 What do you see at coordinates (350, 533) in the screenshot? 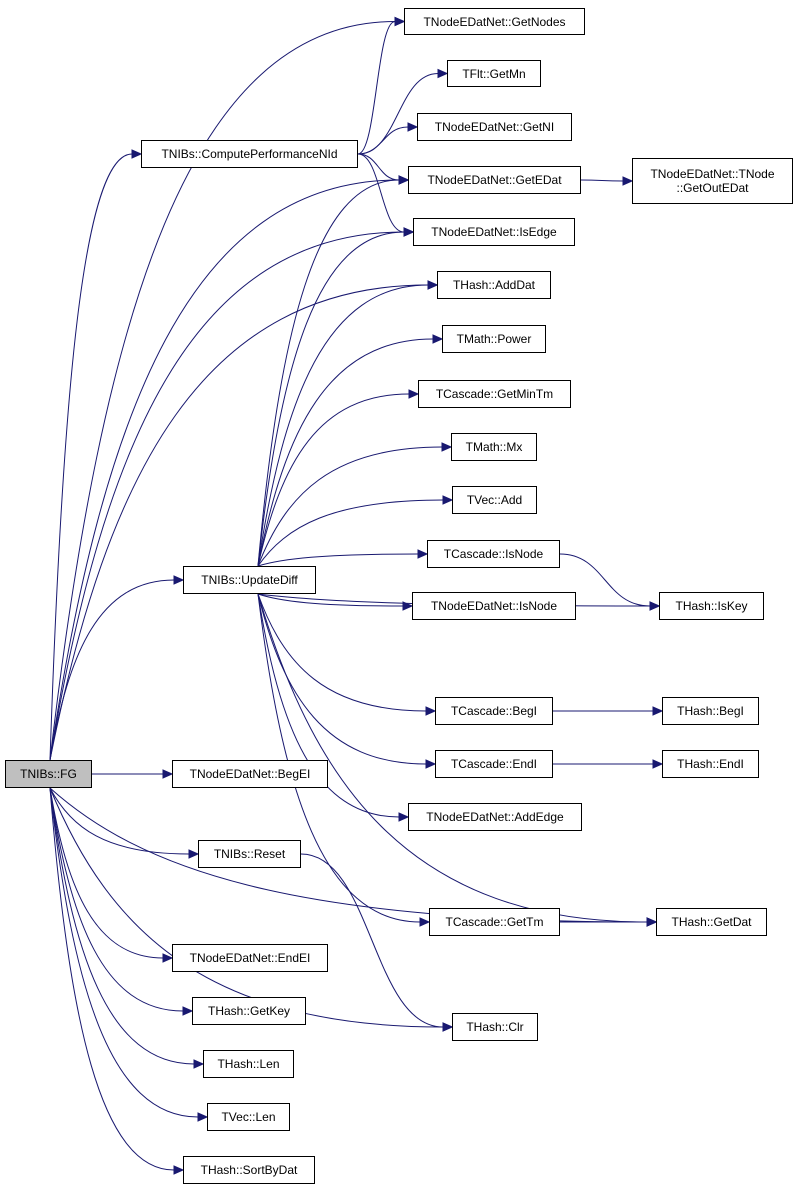
I see `edge-upd-to-vadd` at bounding box center [350, 533].